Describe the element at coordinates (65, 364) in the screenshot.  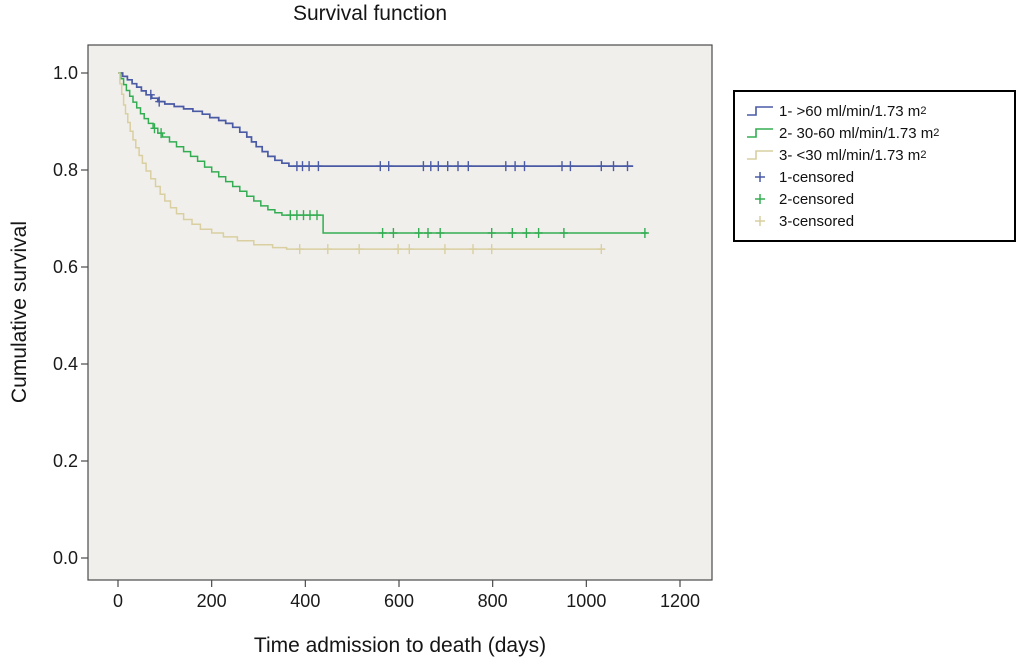
I see `y-tick-label: 0.4` at that location.